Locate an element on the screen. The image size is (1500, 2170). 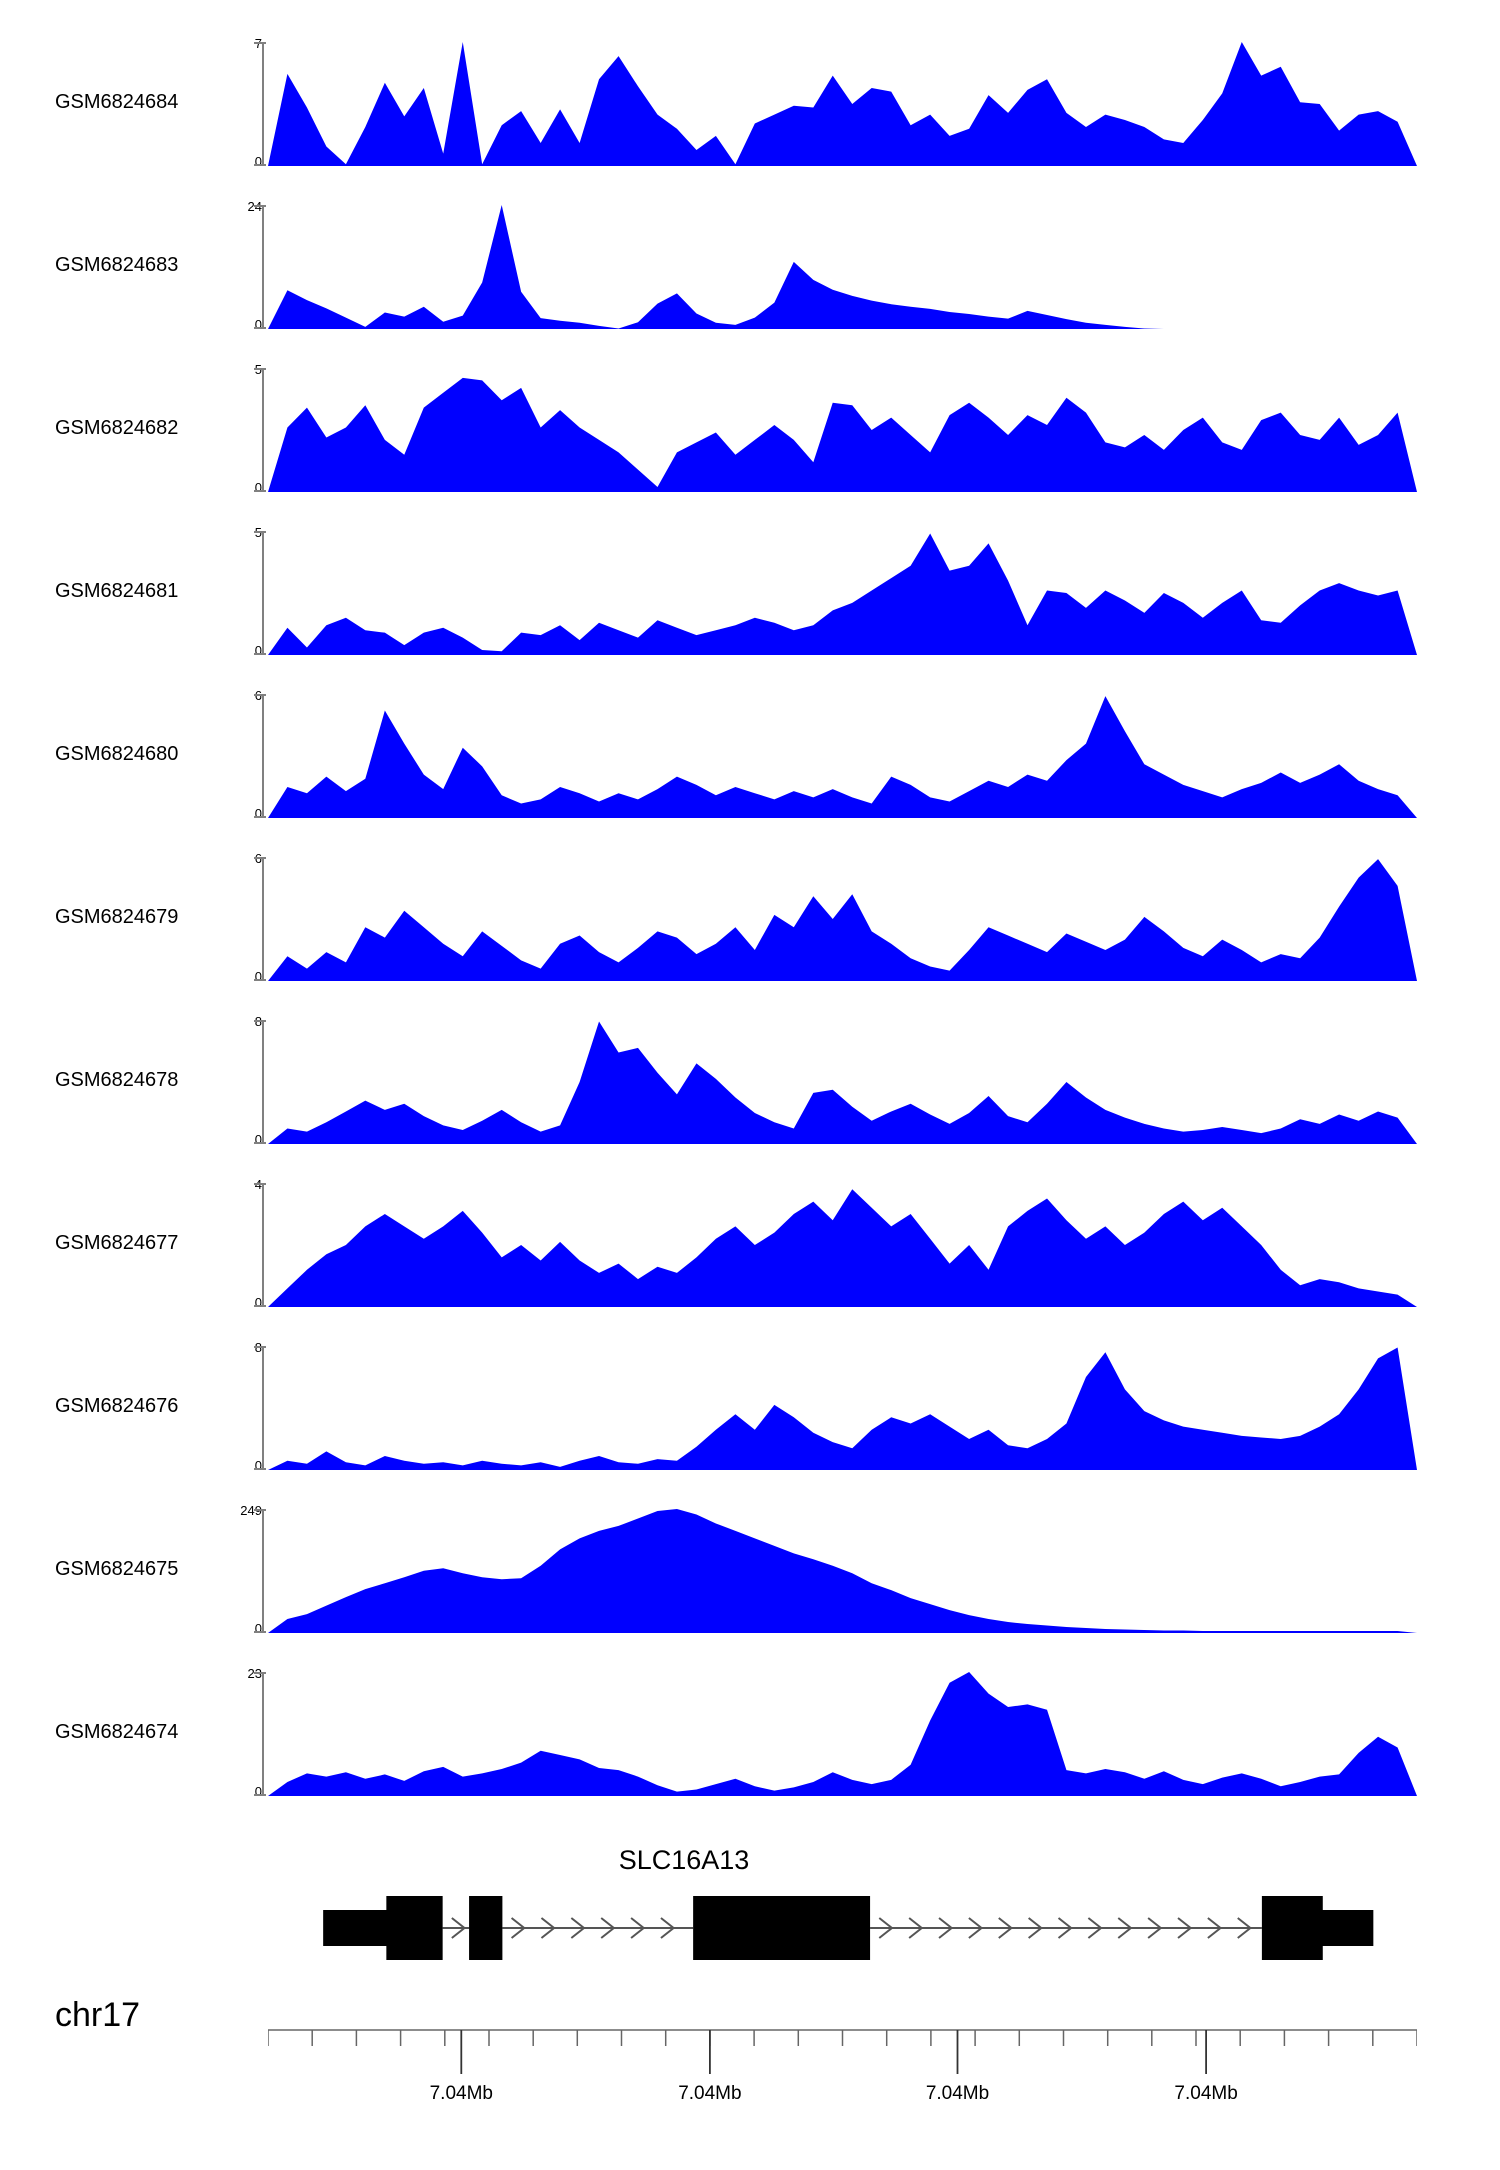
coverage-track: GSM6824676 8 0 is located at coordinates (750, 1406).